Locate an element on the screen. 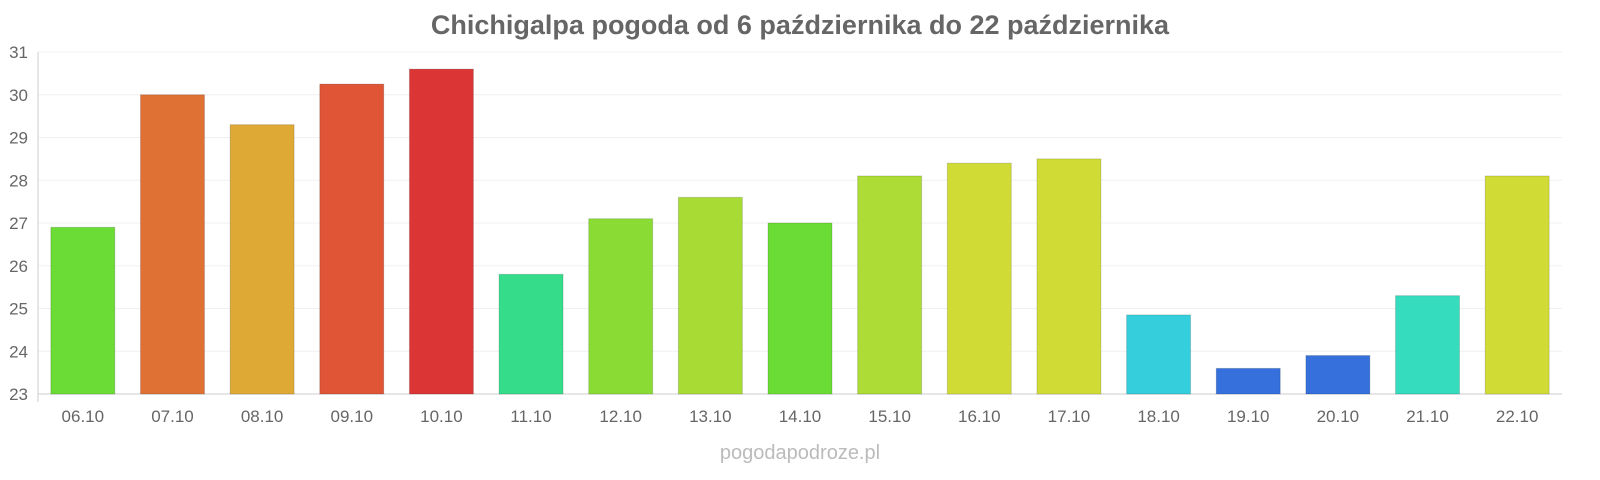 The height and width of the screenshot is (480, 1600). x-tick-label: 19.10 is located at coordinates (1248, 416).